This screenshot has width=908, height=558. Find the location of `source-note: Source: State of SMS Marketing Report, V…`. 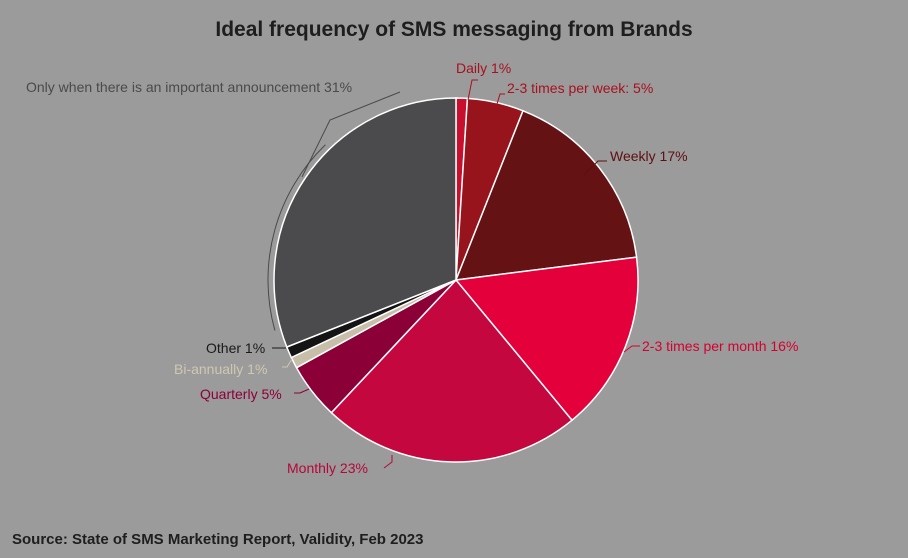

source-note: Source: State of SMS Marketing Report, V… is located at coordinates (218, 539).